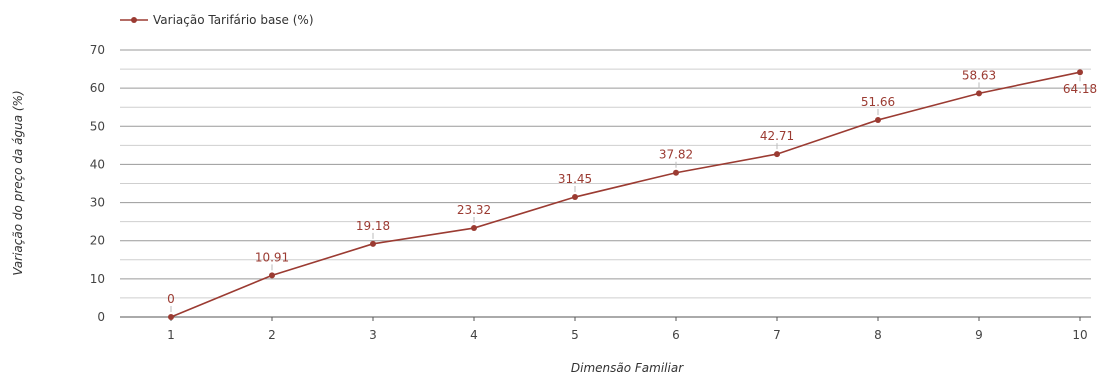 This screenshot has height=376, width=1119. I want to click on legend-label: Variação Tarifário base (%), so click(233, 20).